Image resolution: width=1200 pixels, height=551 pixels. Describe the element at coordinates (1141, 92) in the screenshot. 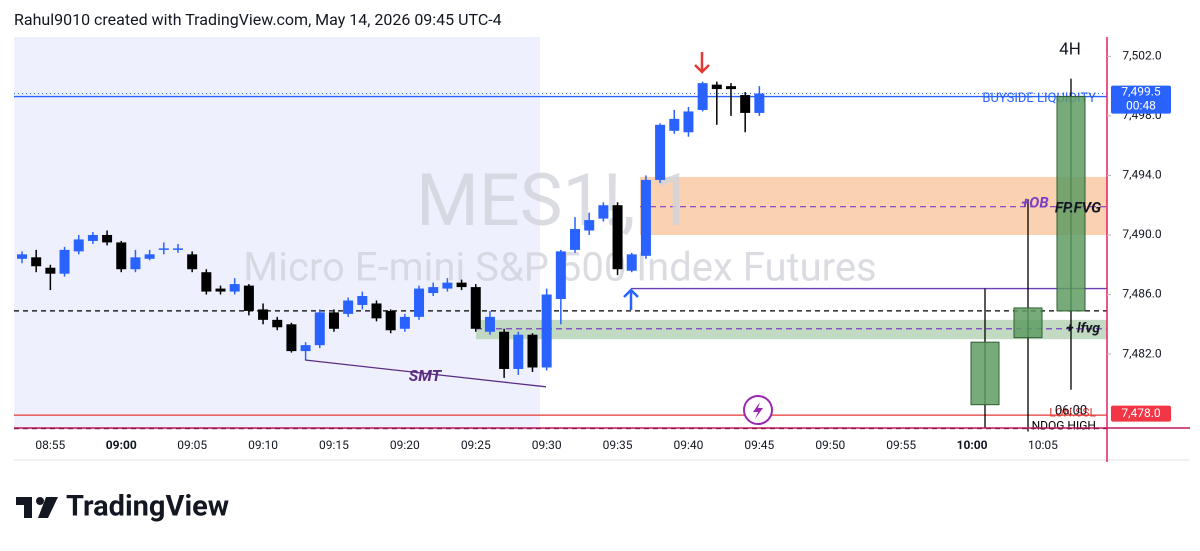

I see `last-price-label: 7,499.5` at that location.